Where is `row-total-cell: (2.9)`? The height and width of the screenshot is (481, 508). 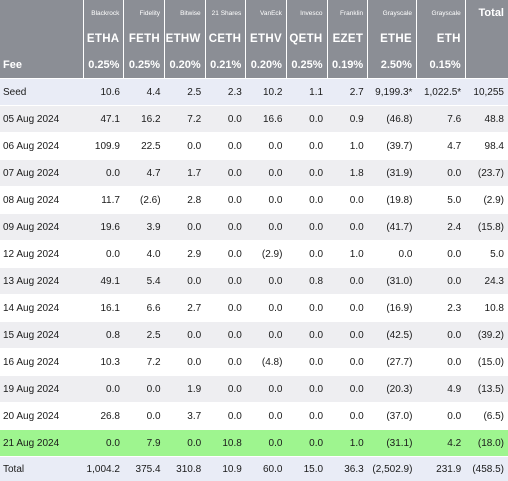 row-total-cell: (2.9) is located at coordinates (486, 200).